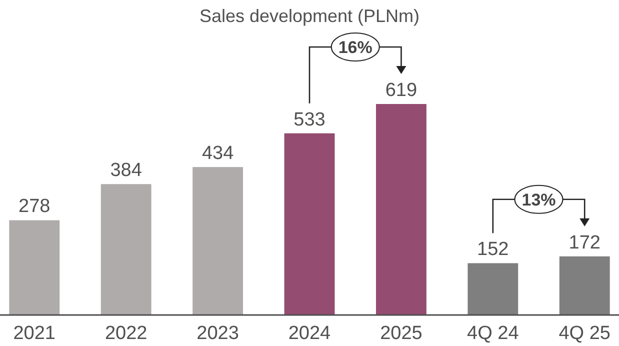 The height and width of the screenshot is (346, 619). I want to click on data-label: 533, so click(310, 119).